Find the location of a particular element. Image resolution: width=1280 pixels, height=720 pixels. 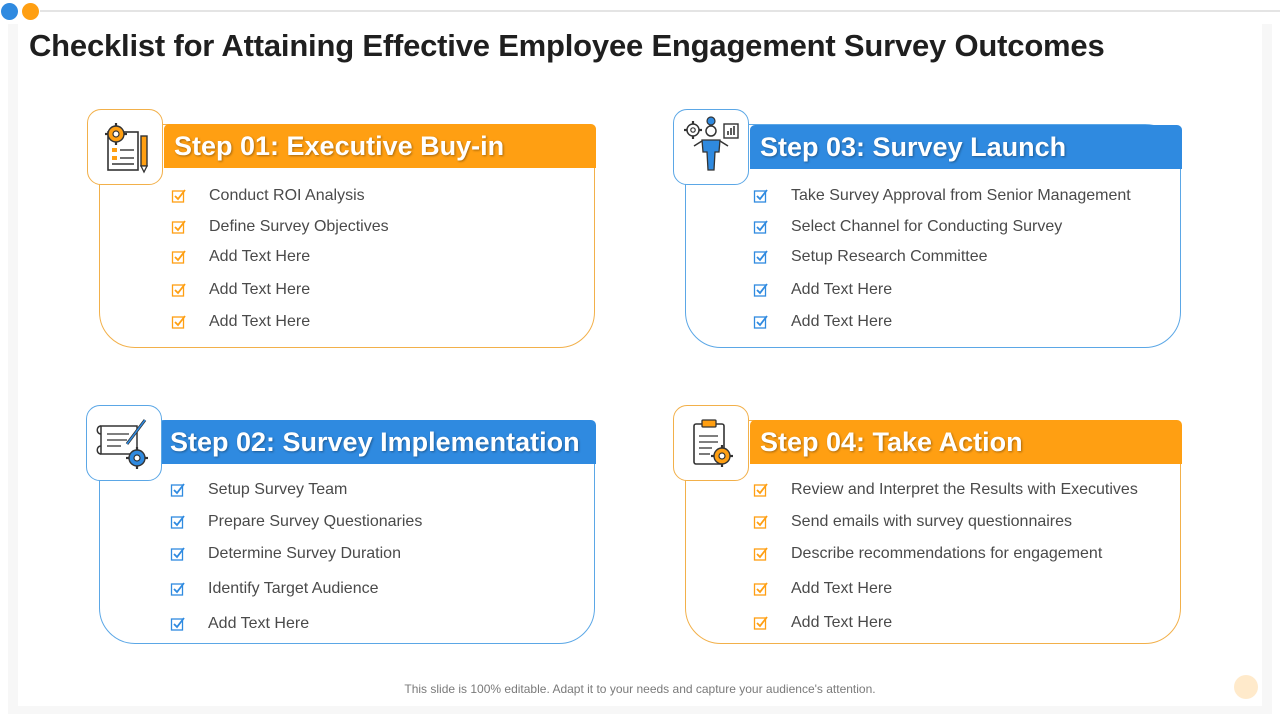

checklist-item: Define Survey Objectives is located at coordinates (381, 227).